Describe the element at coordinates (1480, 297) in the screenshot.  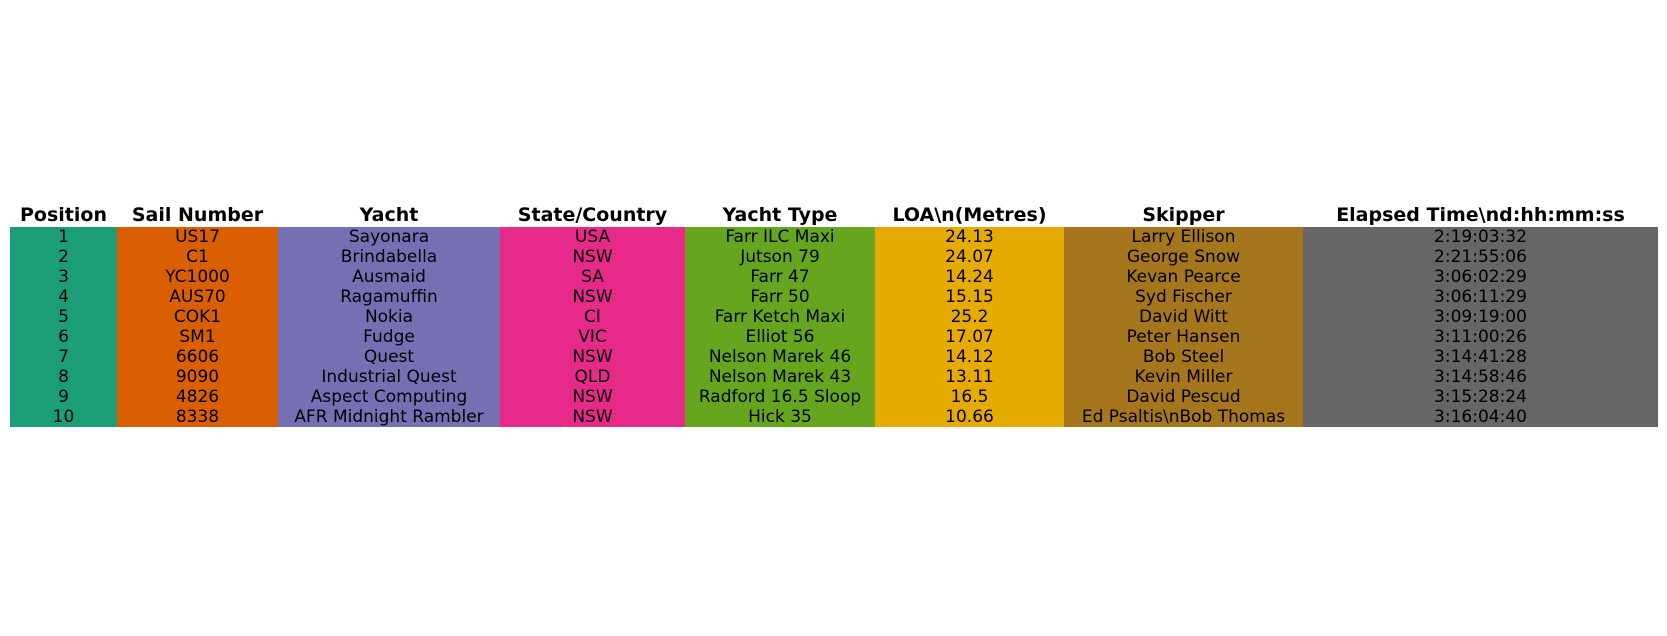
I see `cell-elapsed: 3:06:11:29` at that location.